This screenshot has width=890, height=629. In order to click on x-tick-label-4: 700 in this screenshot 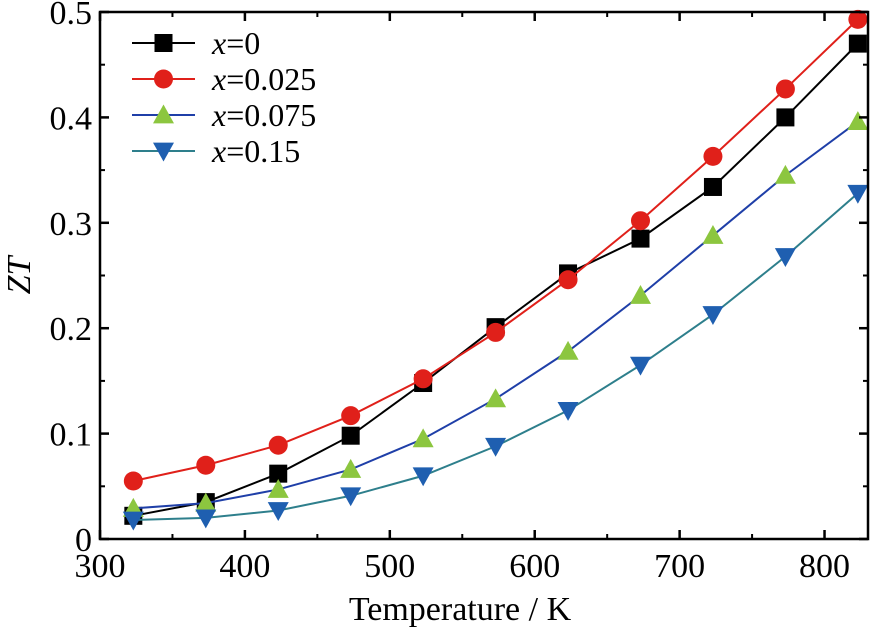, I will do `click(679, 566)`.